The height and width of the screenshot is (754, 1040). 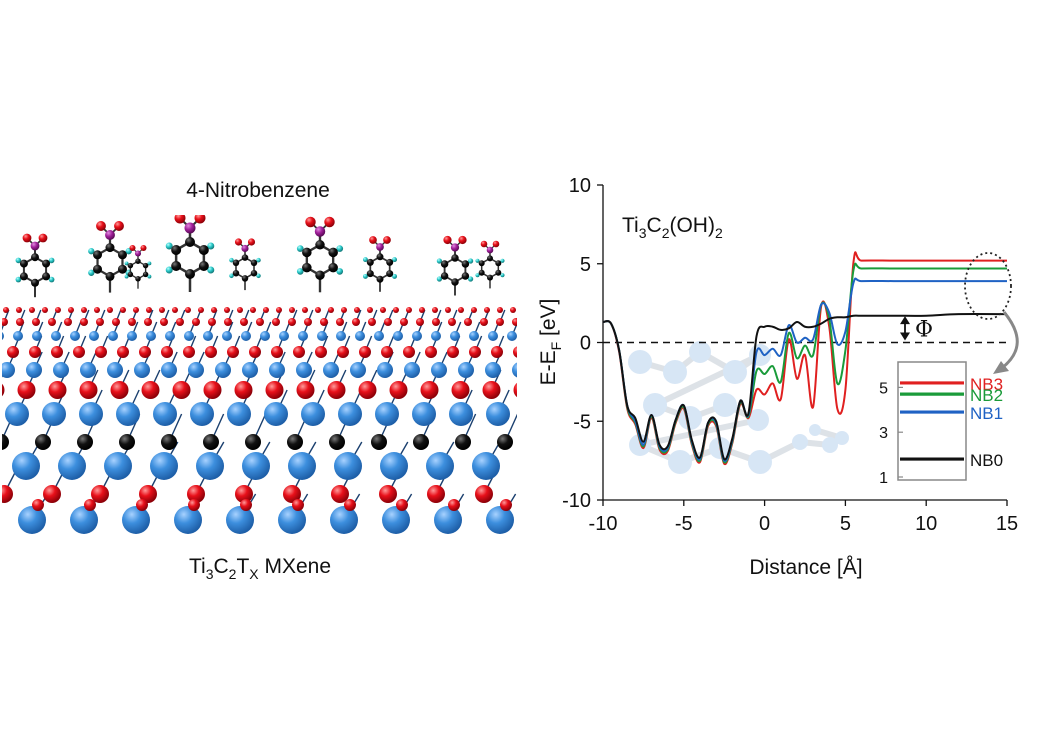 What do you see at coordinates (764, 524) in the screenshot?
I see `x-tick-label: 0` at bounding box center [764, 524].